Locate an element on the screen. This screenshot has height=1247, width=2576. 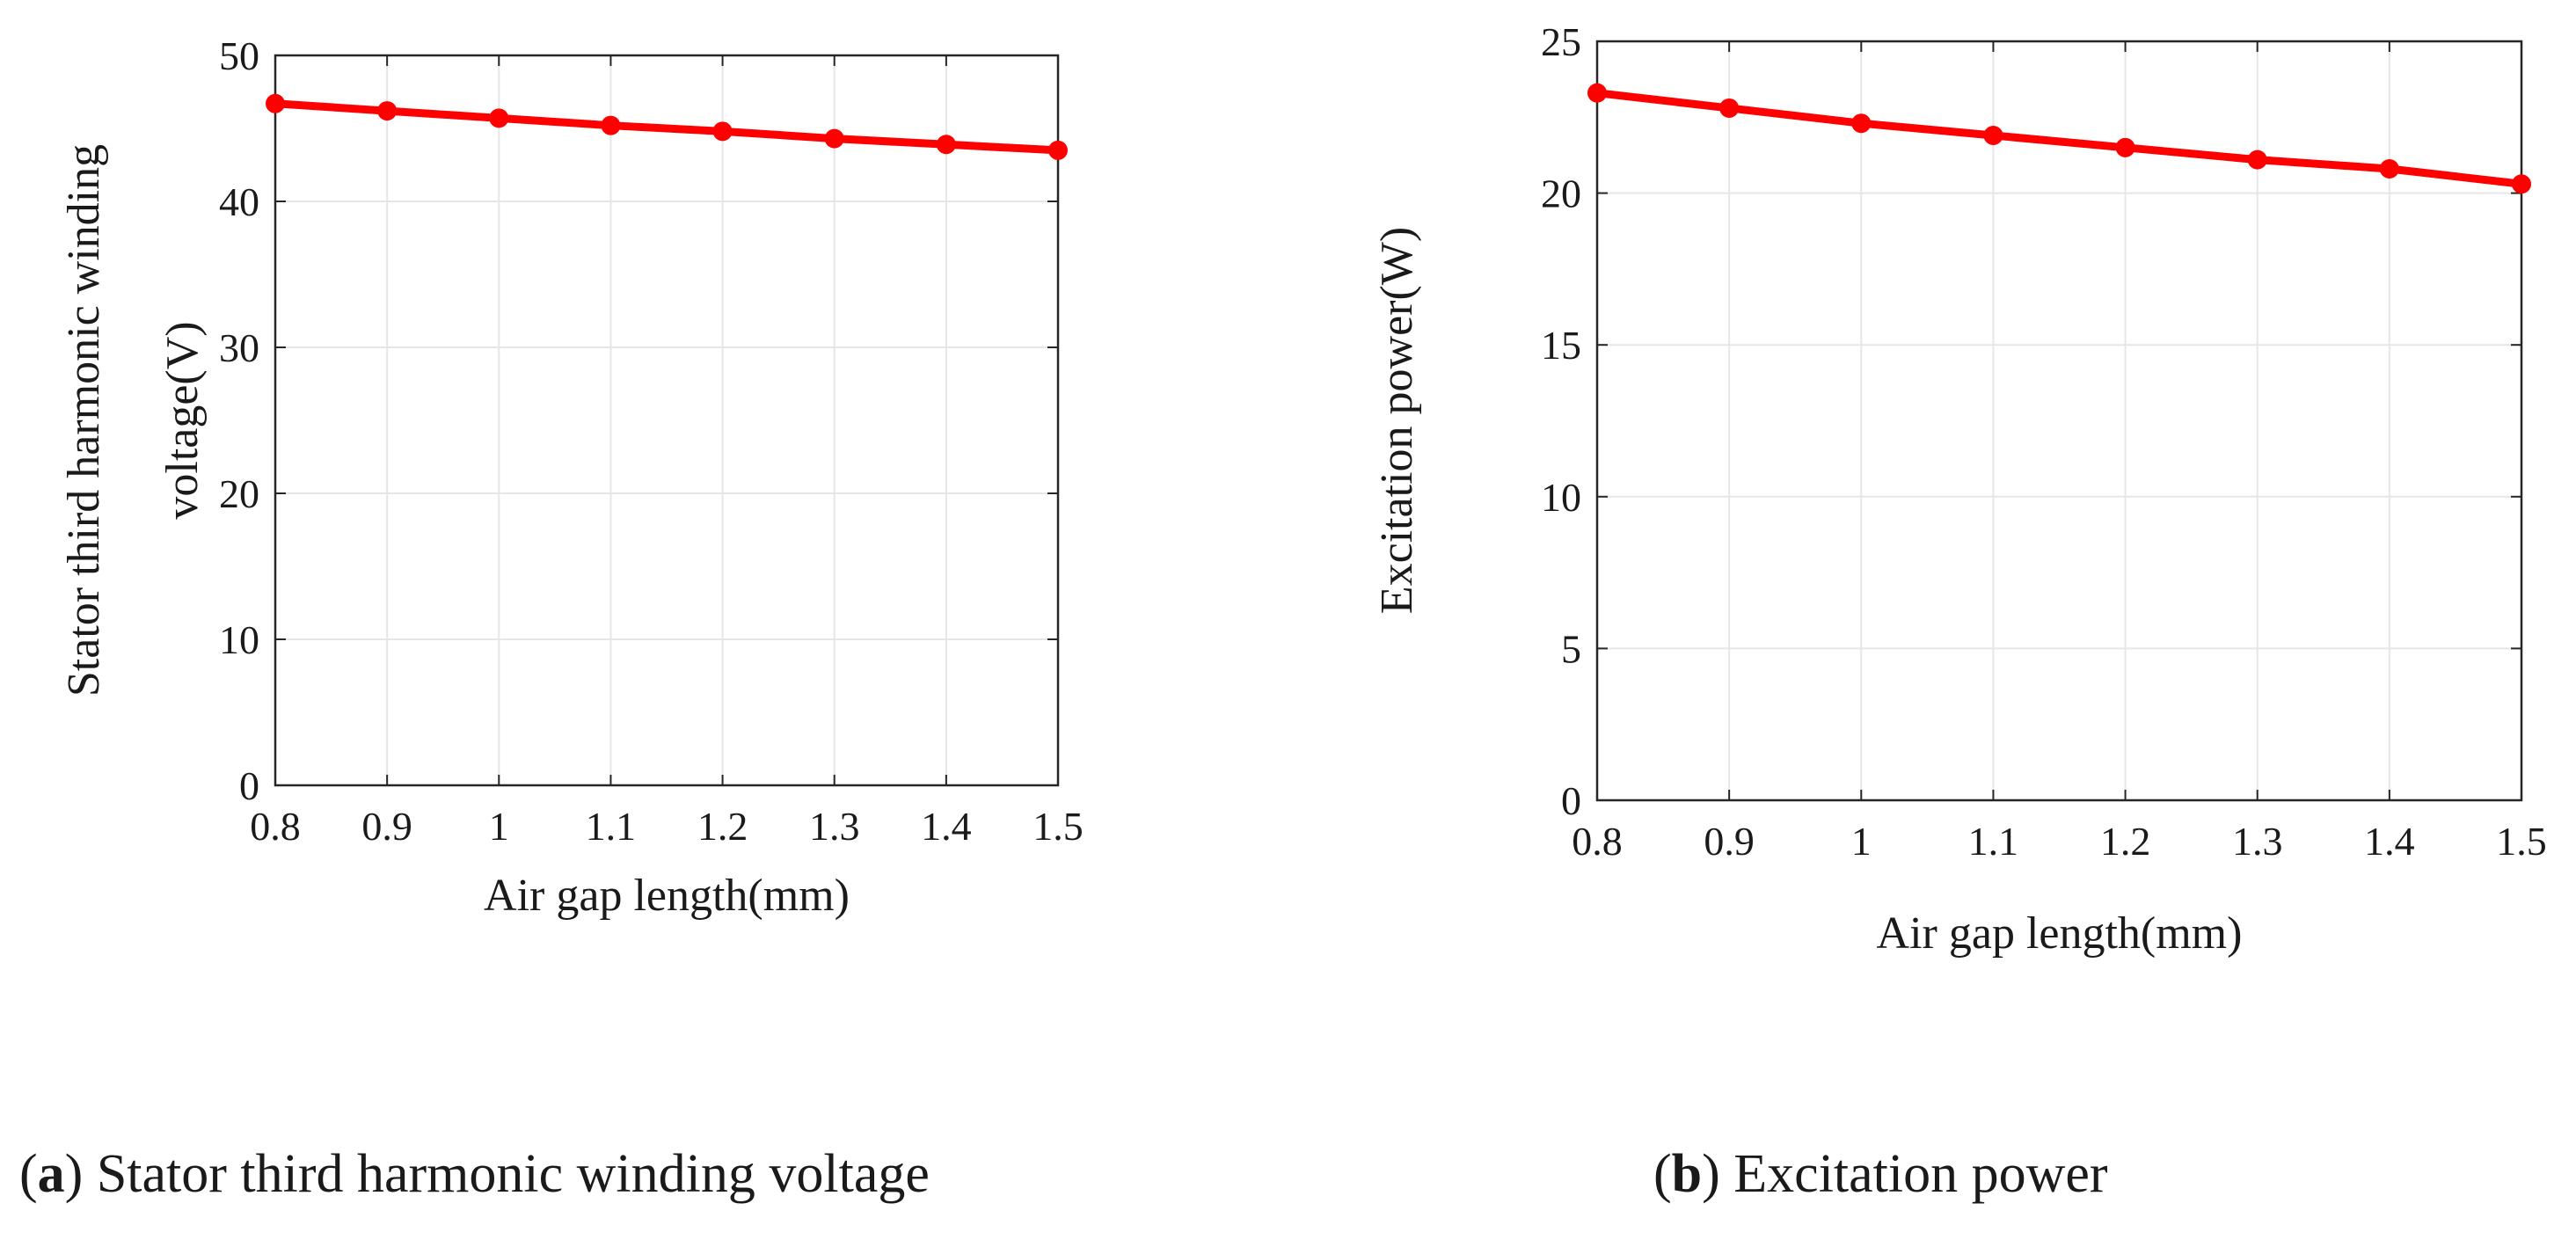
x-axis-label-b: Air gap length(mm) is located at coordinates (2060, 934).